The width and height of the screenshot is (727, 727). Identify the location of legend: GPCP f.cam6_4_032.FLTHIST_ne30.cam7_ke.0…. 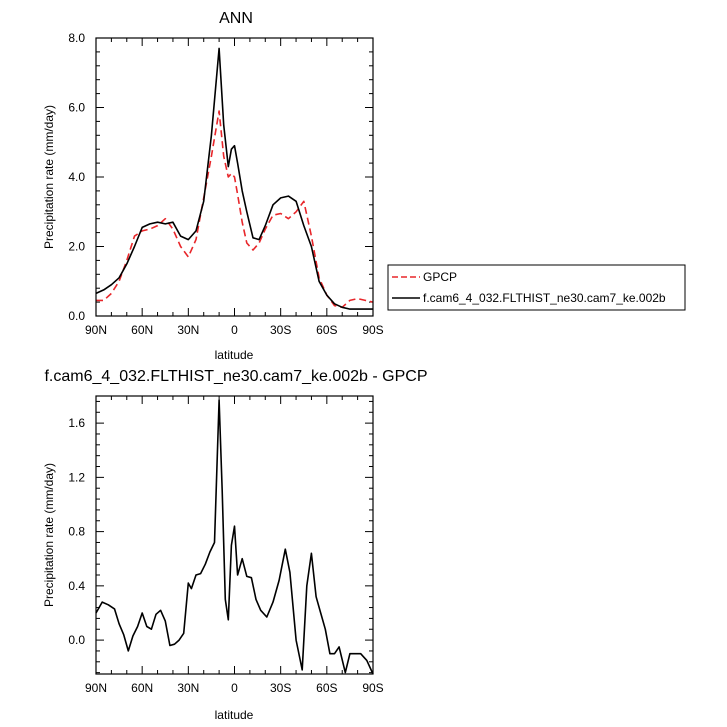
(536, 287).